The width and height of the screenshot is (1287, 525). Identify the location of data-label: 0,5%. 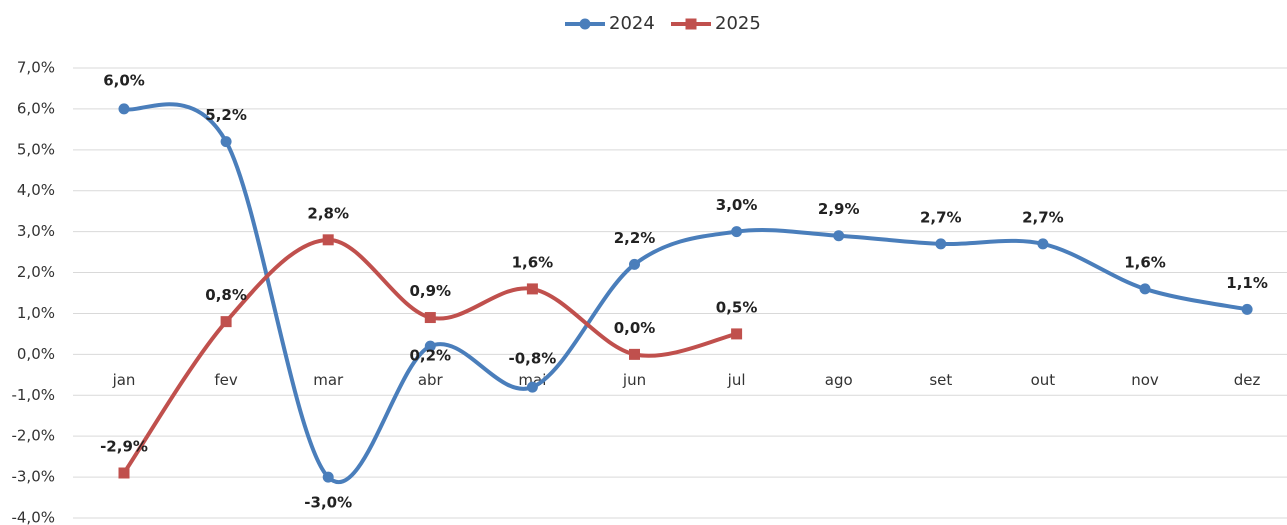
(737, 307).